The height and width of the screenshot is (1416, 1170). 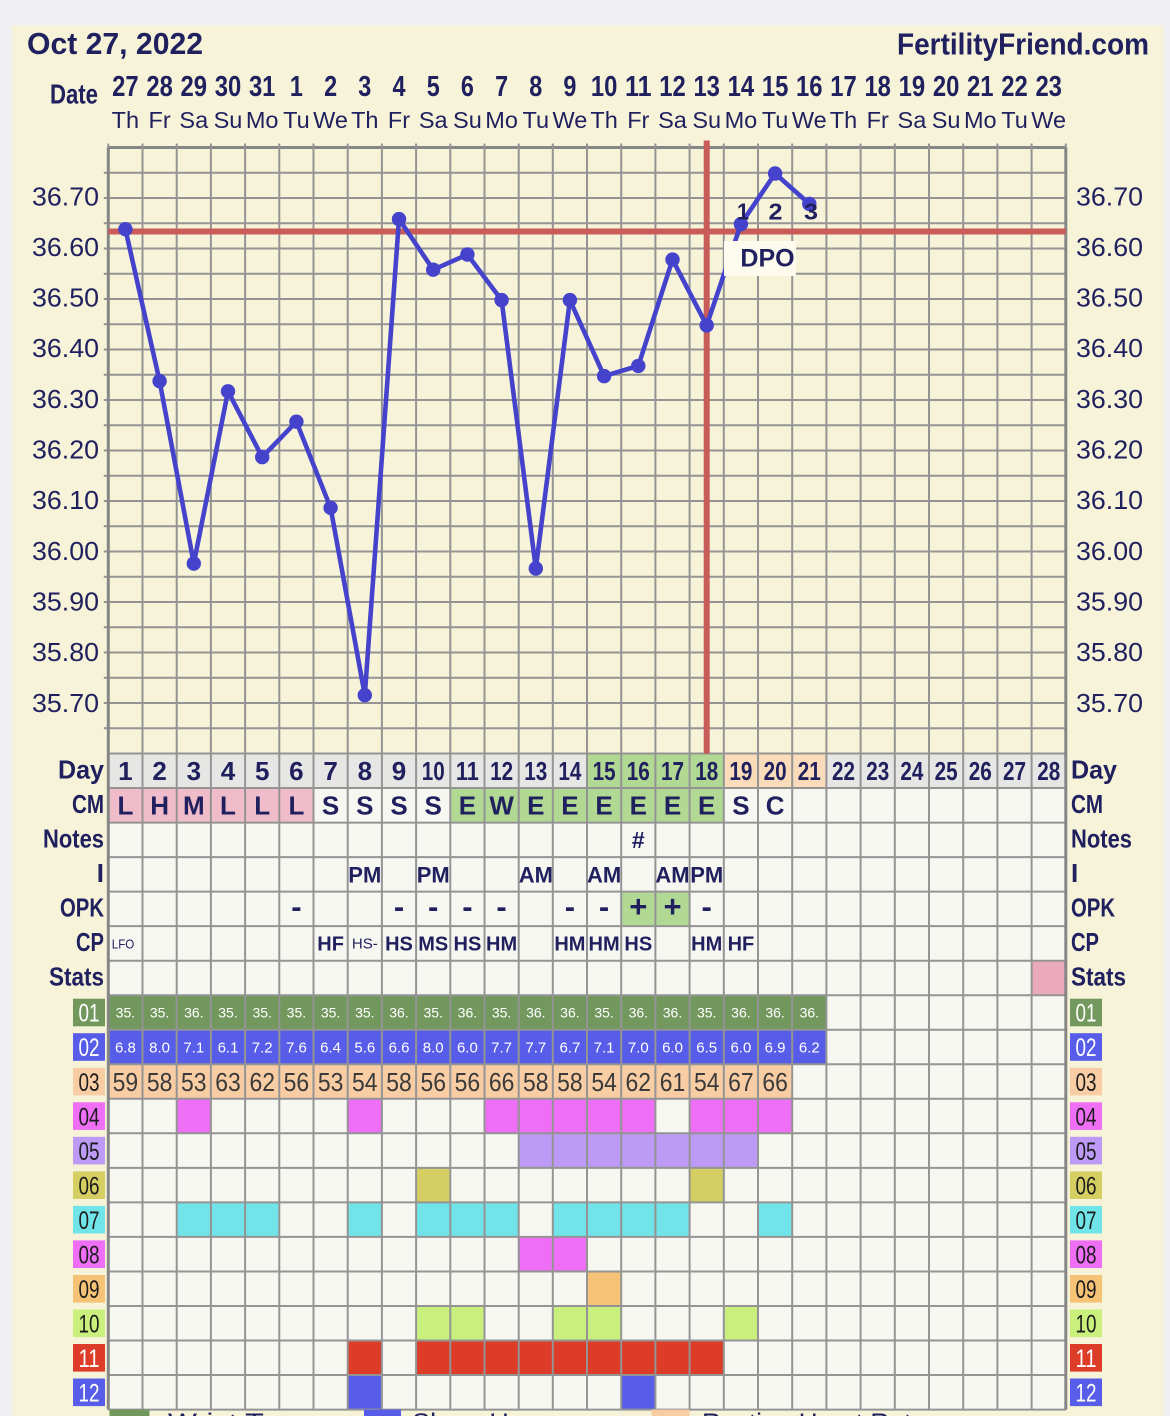 I want to click on svg-text: 6.1, so click(x=228, y=1048).